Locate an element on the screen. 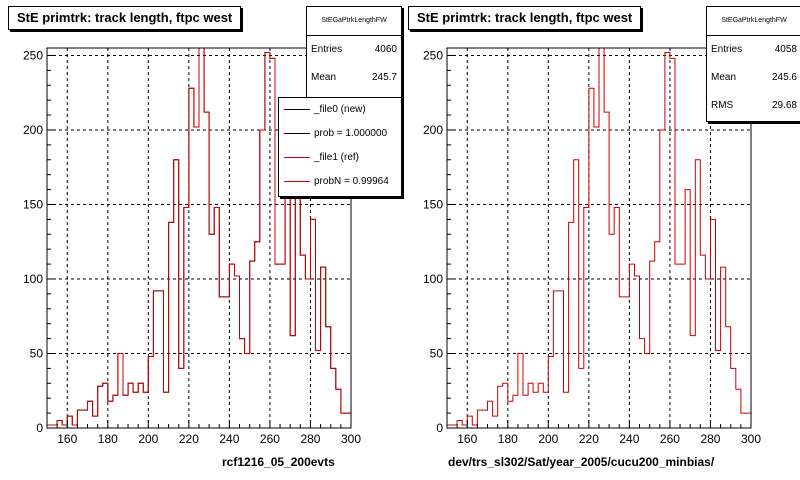 This screenshot has height=480, width=800. right-stats-mean-label: Mean is located at coordinates (724, 77).